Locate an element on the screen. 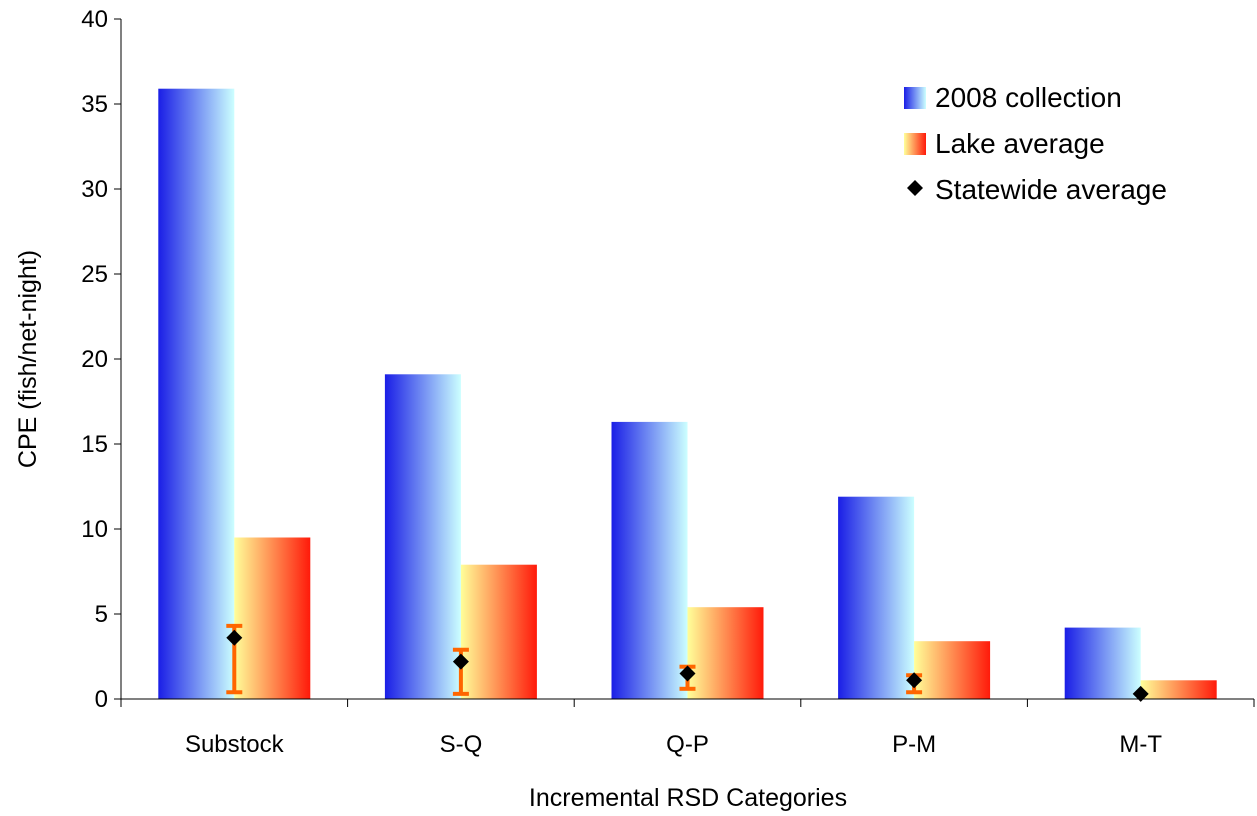 The width and height of the screenshot is (1257, 816). y-tick-label-6: 30 is located at coordinates (94, 189).